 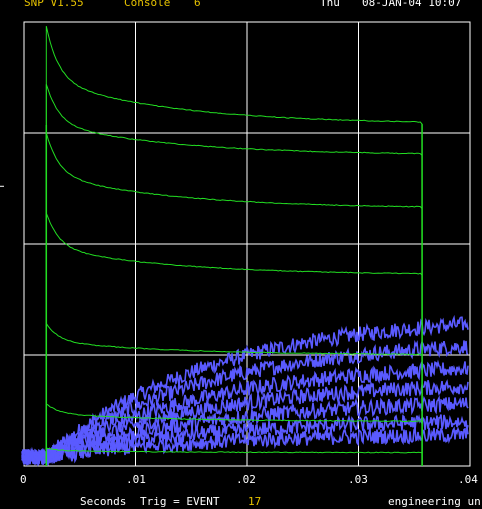 What do you see at coordinates (197, 4) in the screenshot?
I see `console-number: 6` at bounding box center [197, 4].